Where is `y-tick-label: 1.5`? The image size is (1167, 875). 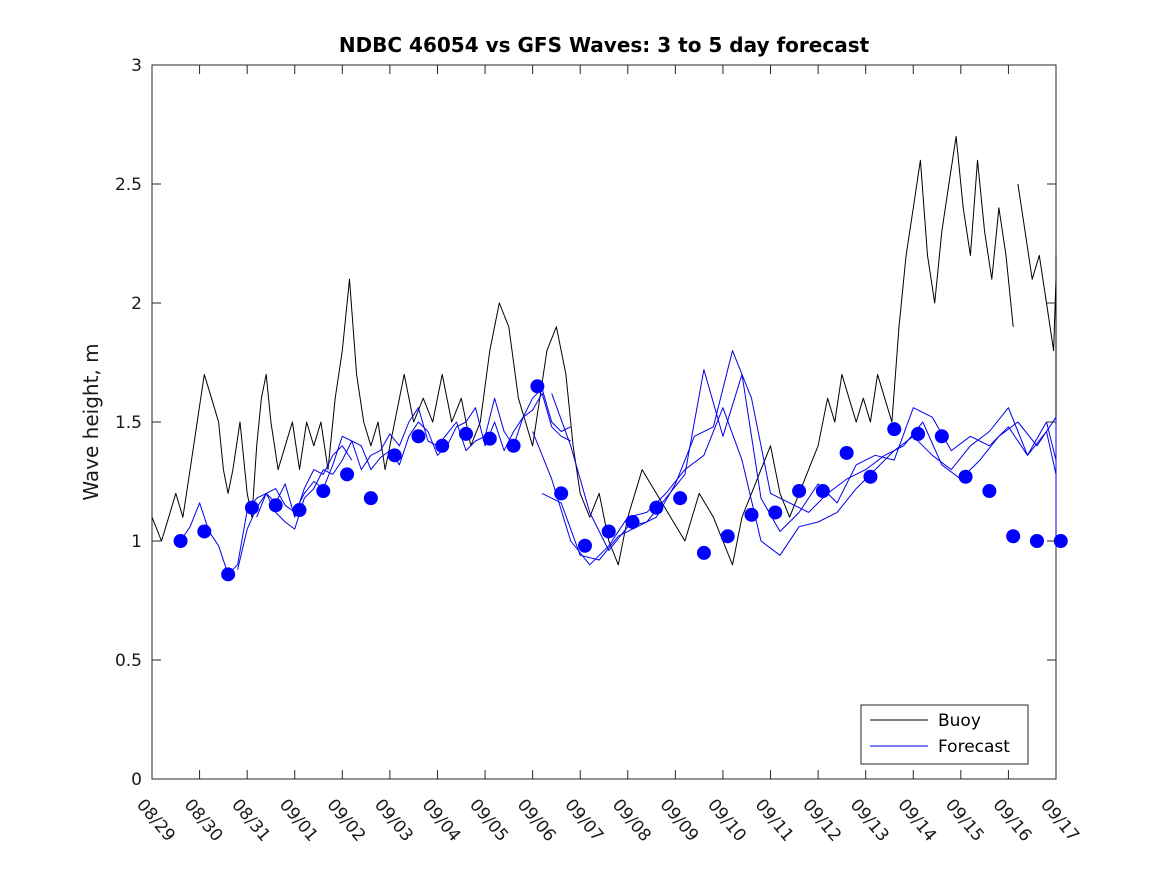 y-tick-label: 1.5 is located at coordinates (128, 423).